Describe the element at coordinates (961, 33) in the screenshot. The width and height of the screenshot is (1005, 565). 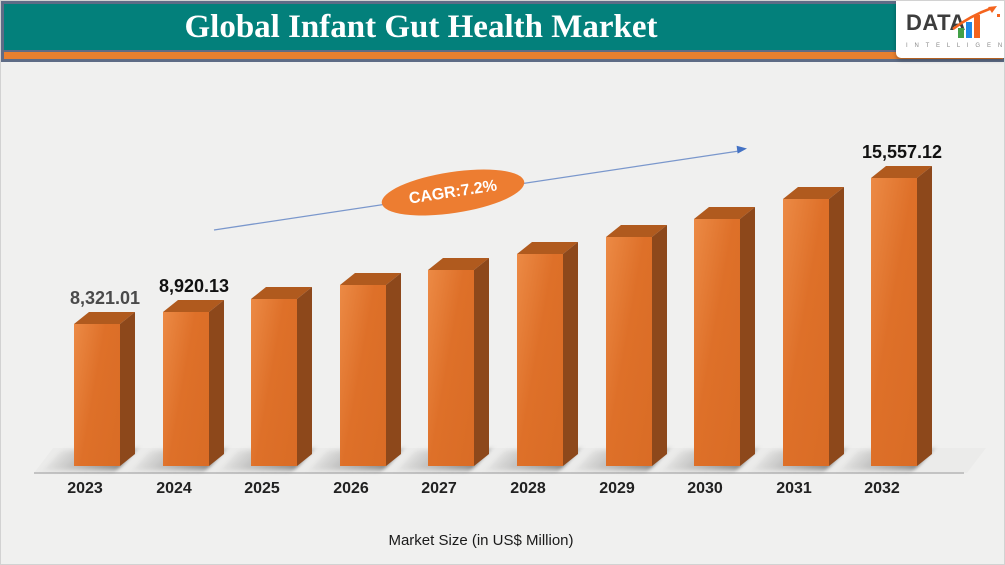
I see `logo-bar-green-icon` at that location.